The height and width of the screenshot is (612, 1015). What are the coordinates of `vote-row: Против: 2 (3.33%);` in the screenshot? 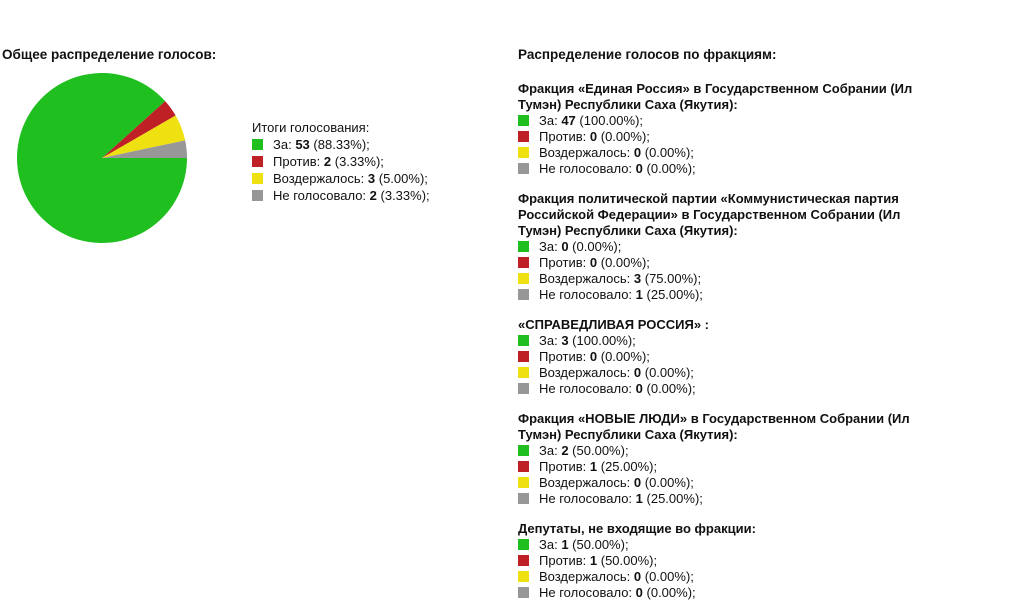 It's located at (341, 161).